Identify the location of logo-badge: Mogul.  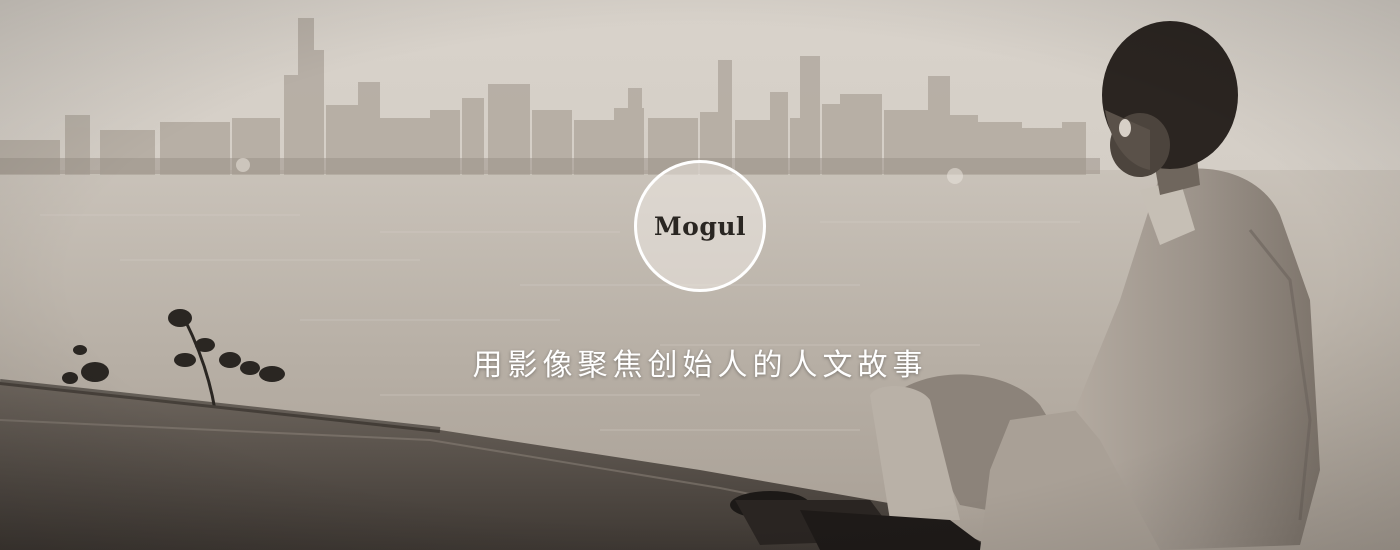
(700, 226).